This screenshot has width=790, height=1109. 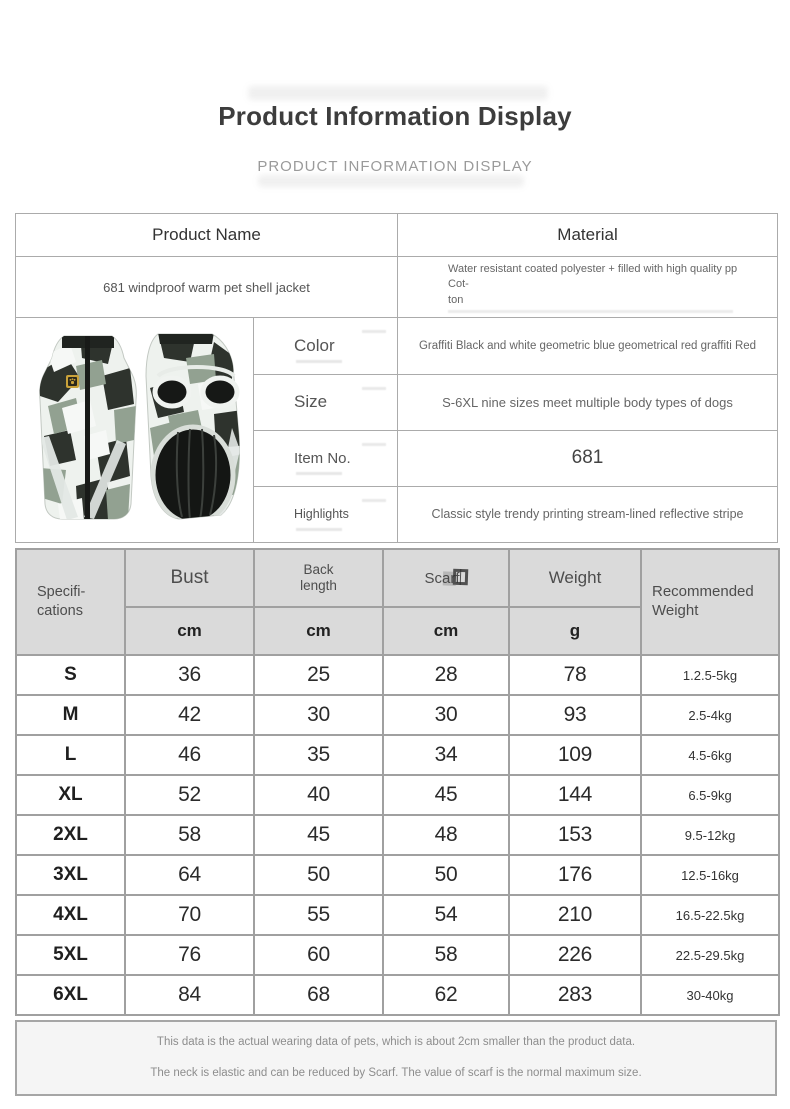 What do you see at coordinates (70, 755) in the screenshot?
I see `size-label: L` at bounding box center [70, 755].